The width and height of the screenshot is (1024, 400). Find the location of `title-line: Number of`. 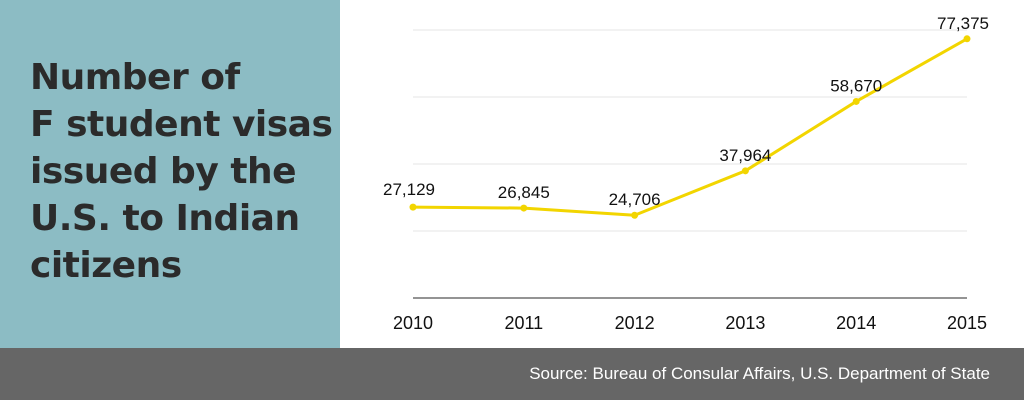

title-line: Number of is located at coordinates (135, 77).